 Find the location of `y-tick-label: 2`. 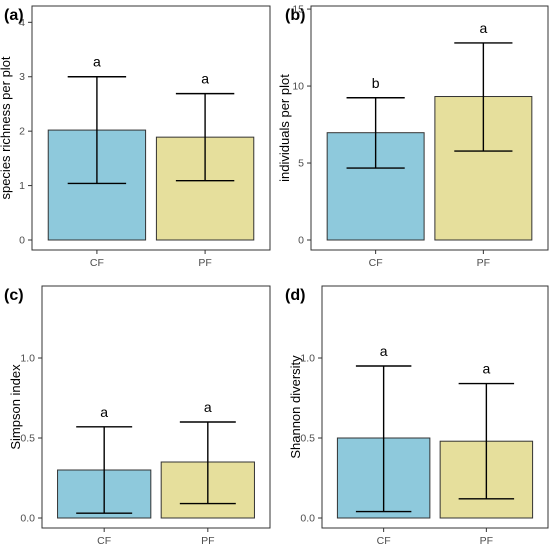

y-tick-label: 2 is located at coordinates (22, 132).